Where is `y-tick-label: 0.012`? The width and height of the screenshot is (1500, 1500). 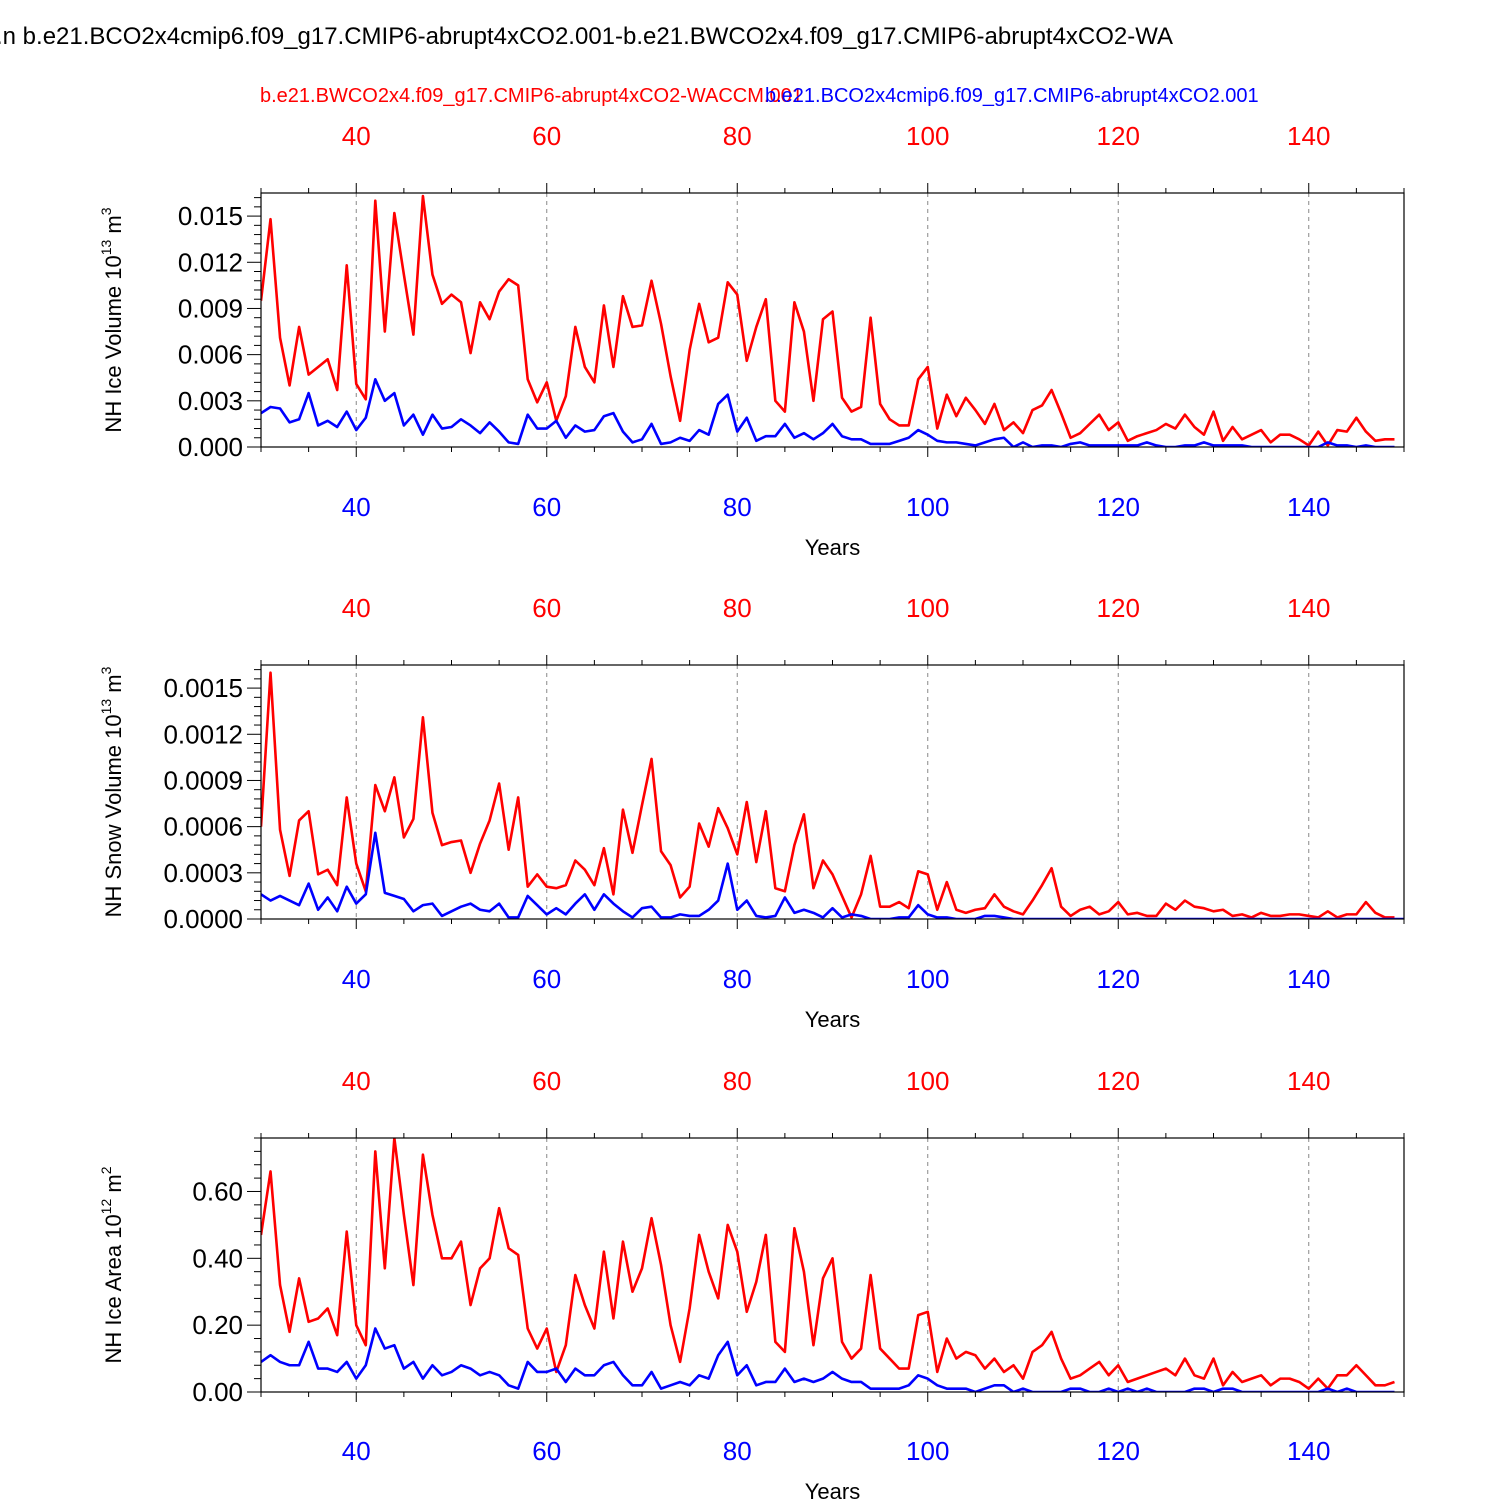 y-tick-label: 0.012 is located at coordinates (210, 262).